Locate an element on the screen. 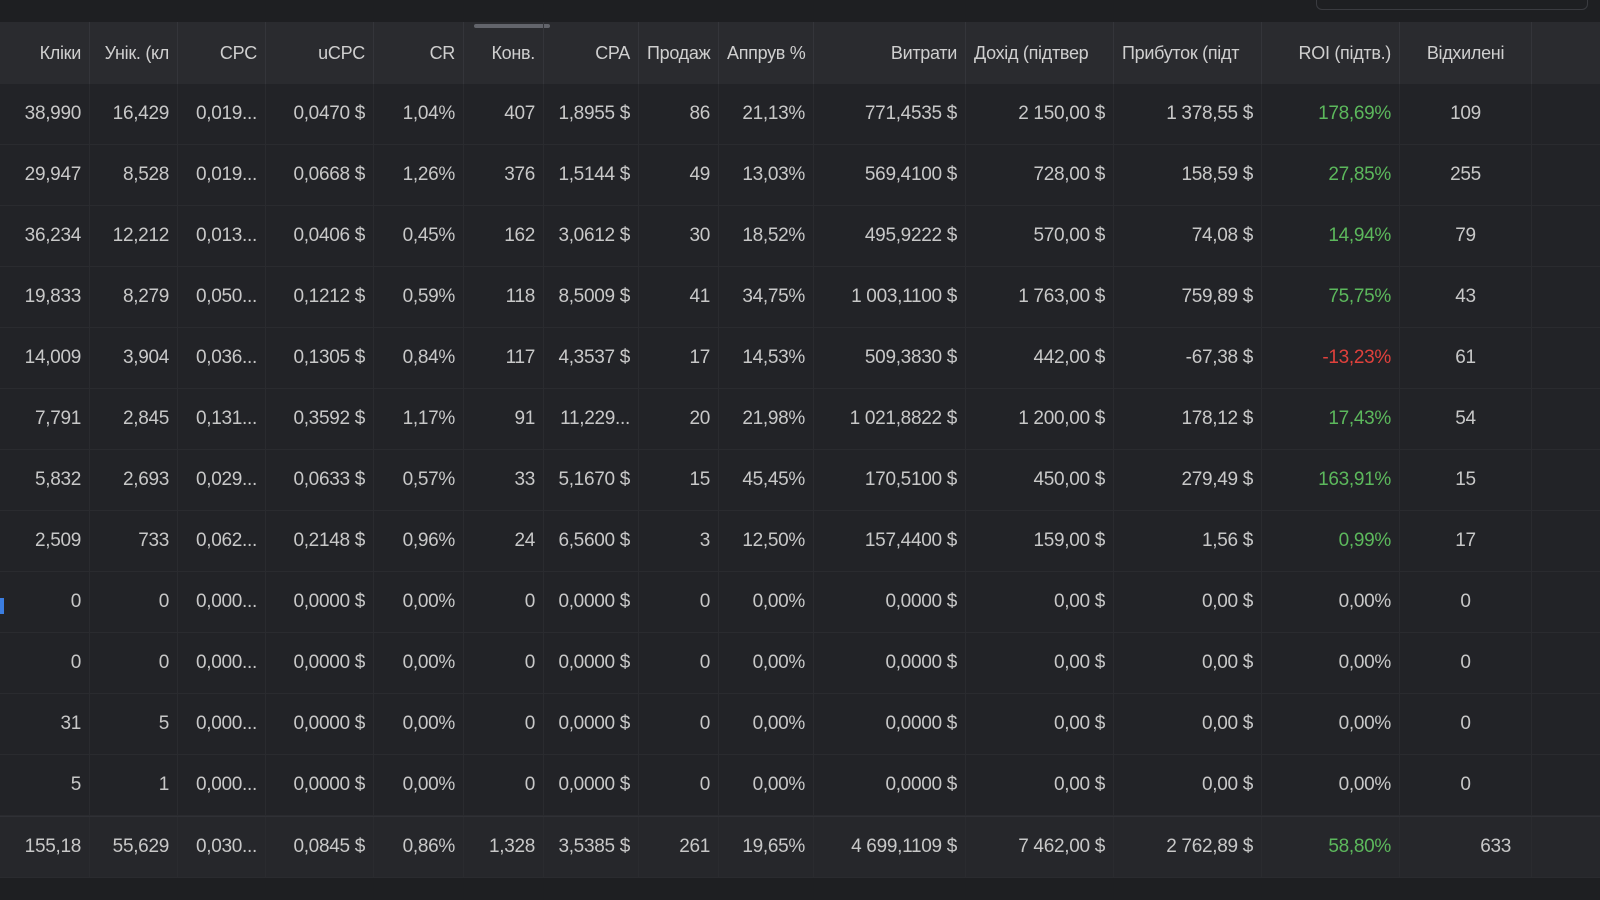 Image resolution: width=1600 pixels, height=900 pixels. cell-approve-rate: 21,13% is located at coordinates (766, 114).